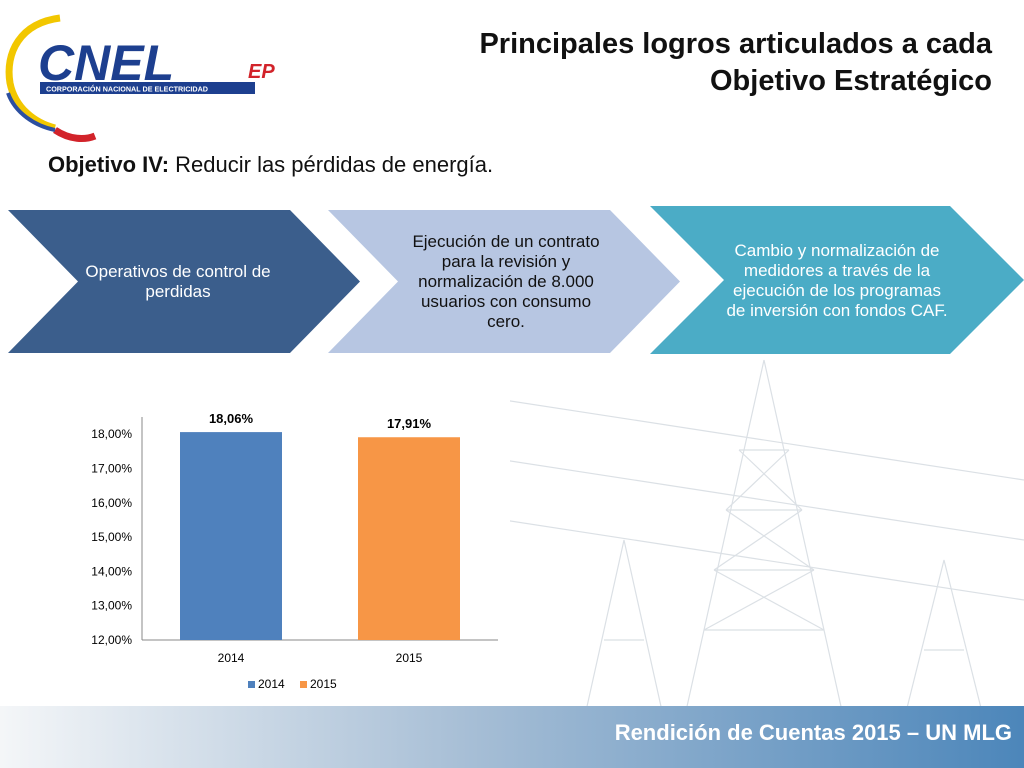 The image size is (1024, 768). Describe the element at coordinates (512, 737) in the screenshot. I see `footer-bar: Rendición de Cuentas 2015 – UN MLG` at that location.